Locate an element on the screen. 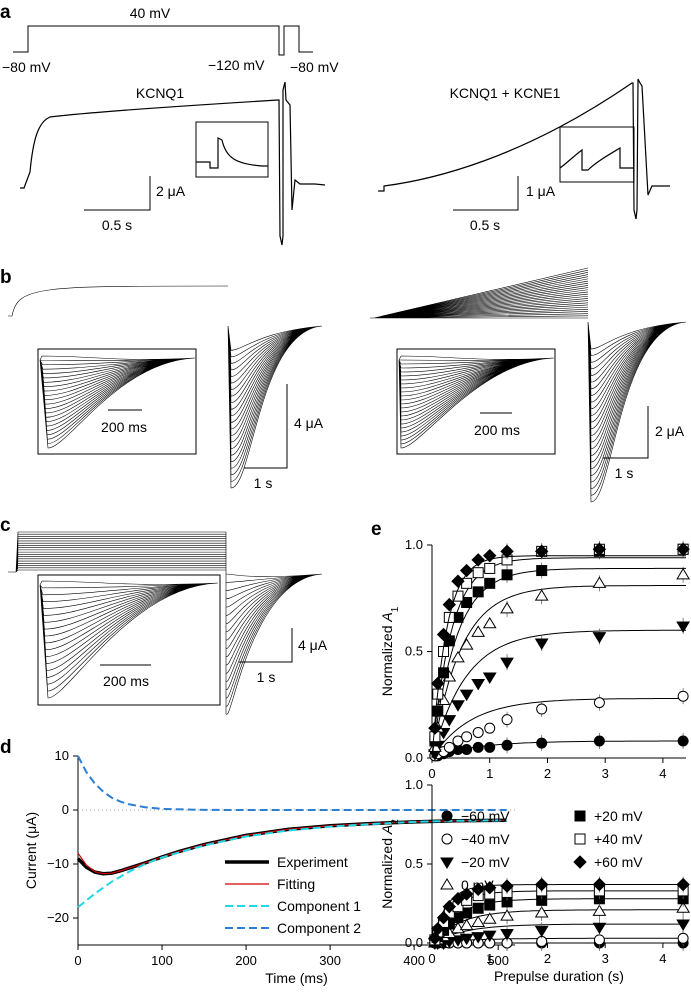  kcnq1-kcne1-current-trace is located at coordinates (524, 149).